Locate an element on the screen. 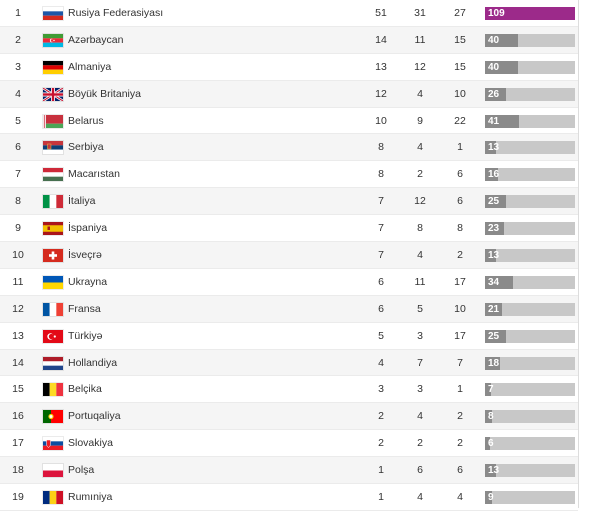  gold-count: 4 is located at coordinates (381, 362).